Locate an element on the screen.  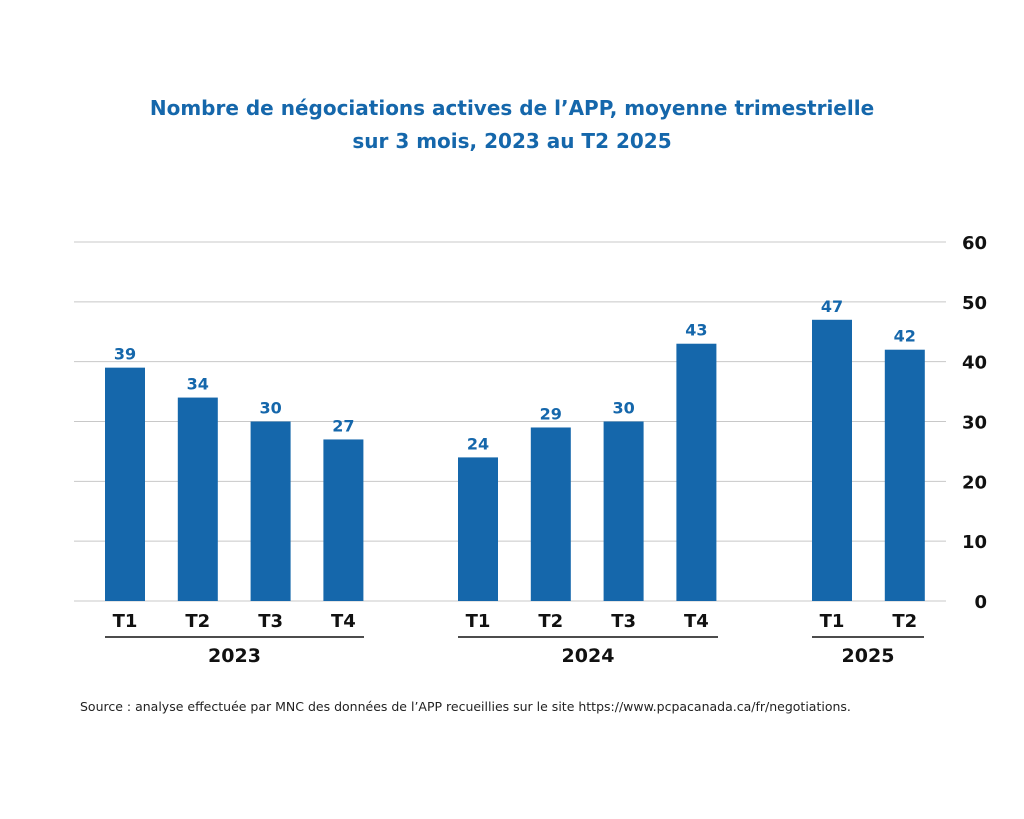
group-label: 2025 is located at coordinates (868, 656).